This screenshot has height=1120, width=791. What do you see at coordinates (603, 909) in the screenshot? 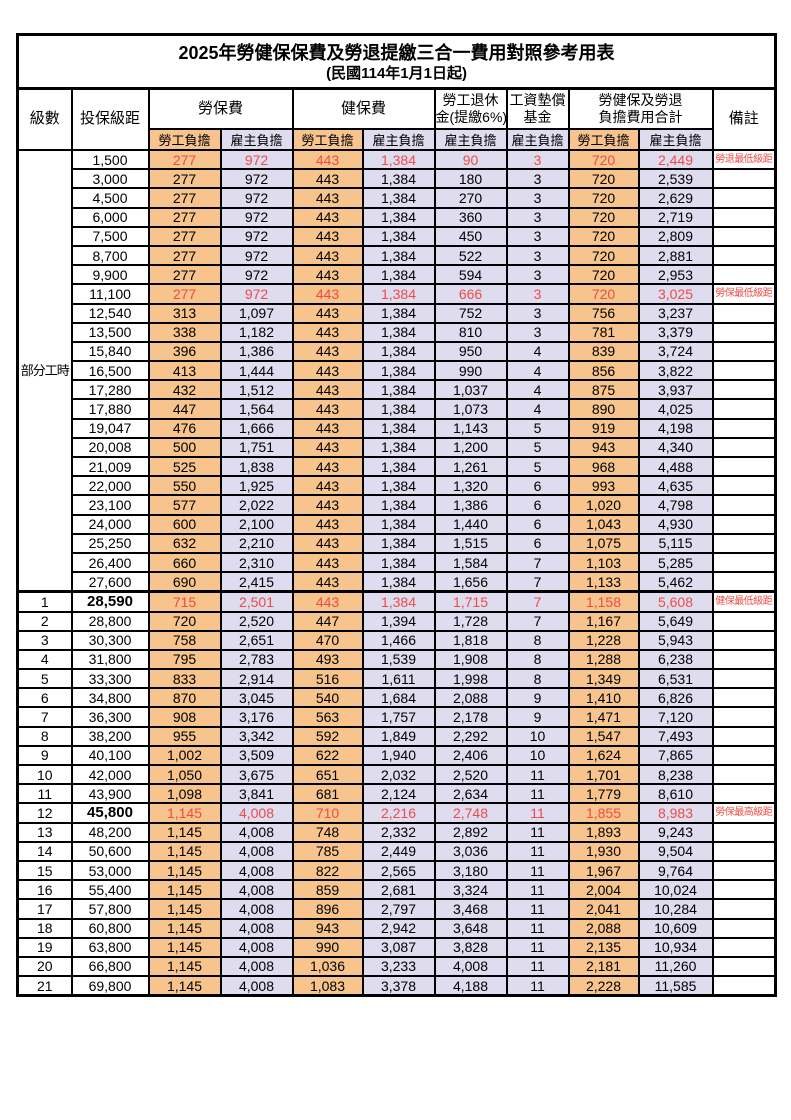
I see `fee-cell: 2,041` at bounding box center [603, 909].